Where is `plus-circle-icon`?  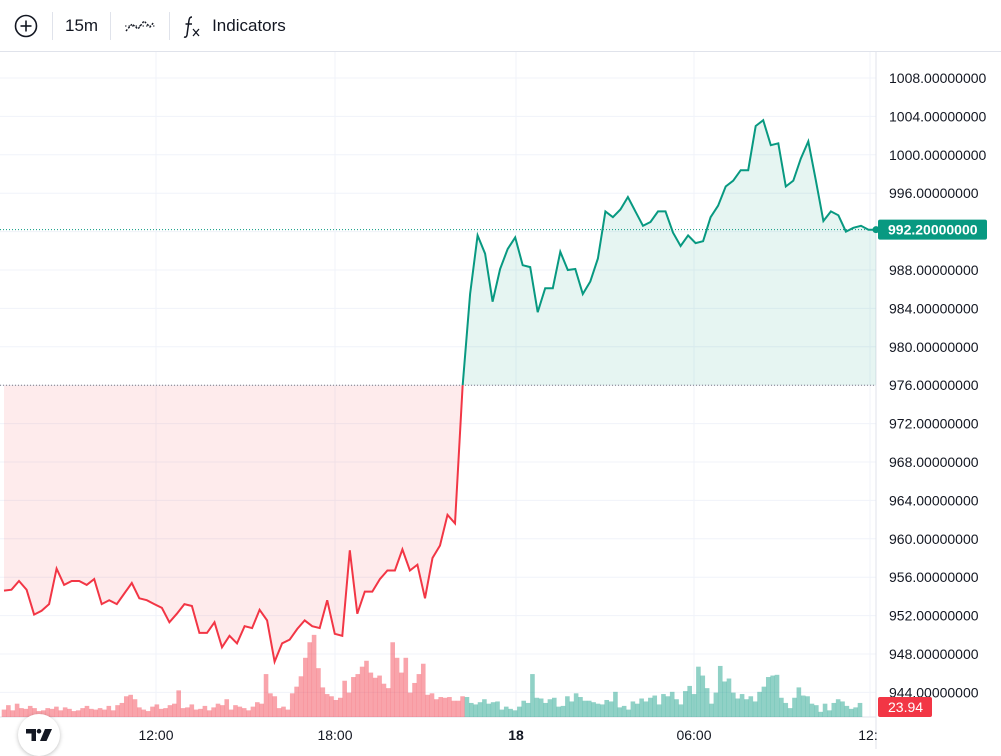
plus-circle-icon is located at coordinates (26, 25).